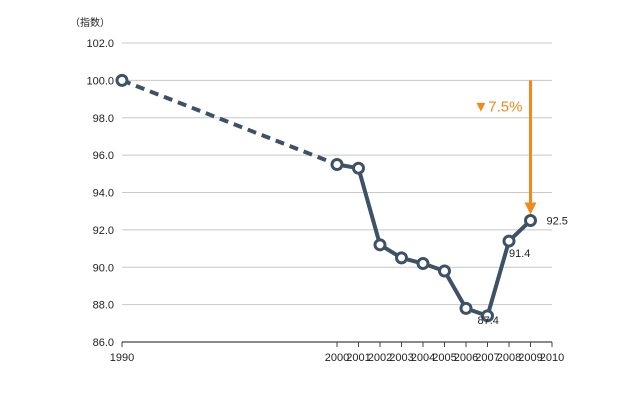 Image resolution: width=638 pixels, height=405 pixels. Describe the element at coordinates (337, 358) in the screenshot. I see `x-tick-label: 2000` at that location.